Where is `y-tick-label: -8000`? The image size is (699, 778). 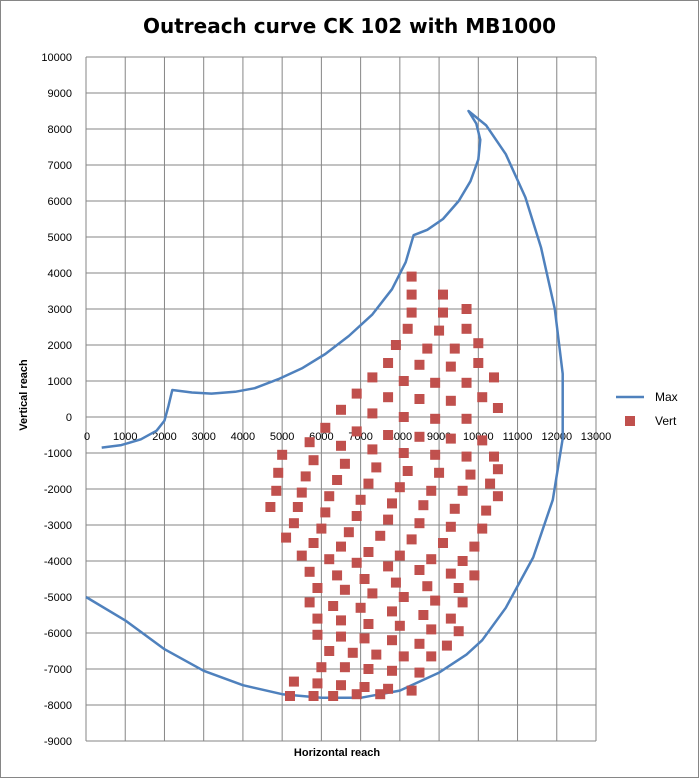
y-tick-label: -8000 is located at coordinates (58, 706).